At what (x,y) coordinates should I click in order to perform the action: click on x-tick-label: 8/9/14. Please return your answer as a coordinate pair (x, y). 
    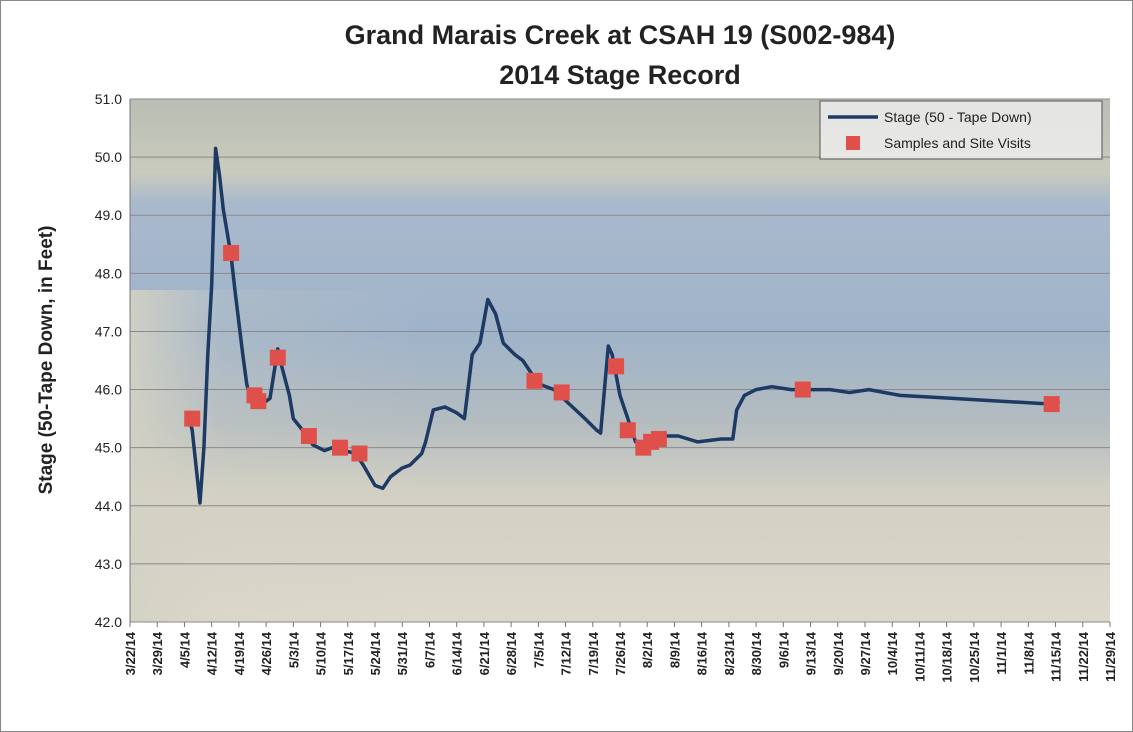
    Looking at the image, I should click on (674, 649).